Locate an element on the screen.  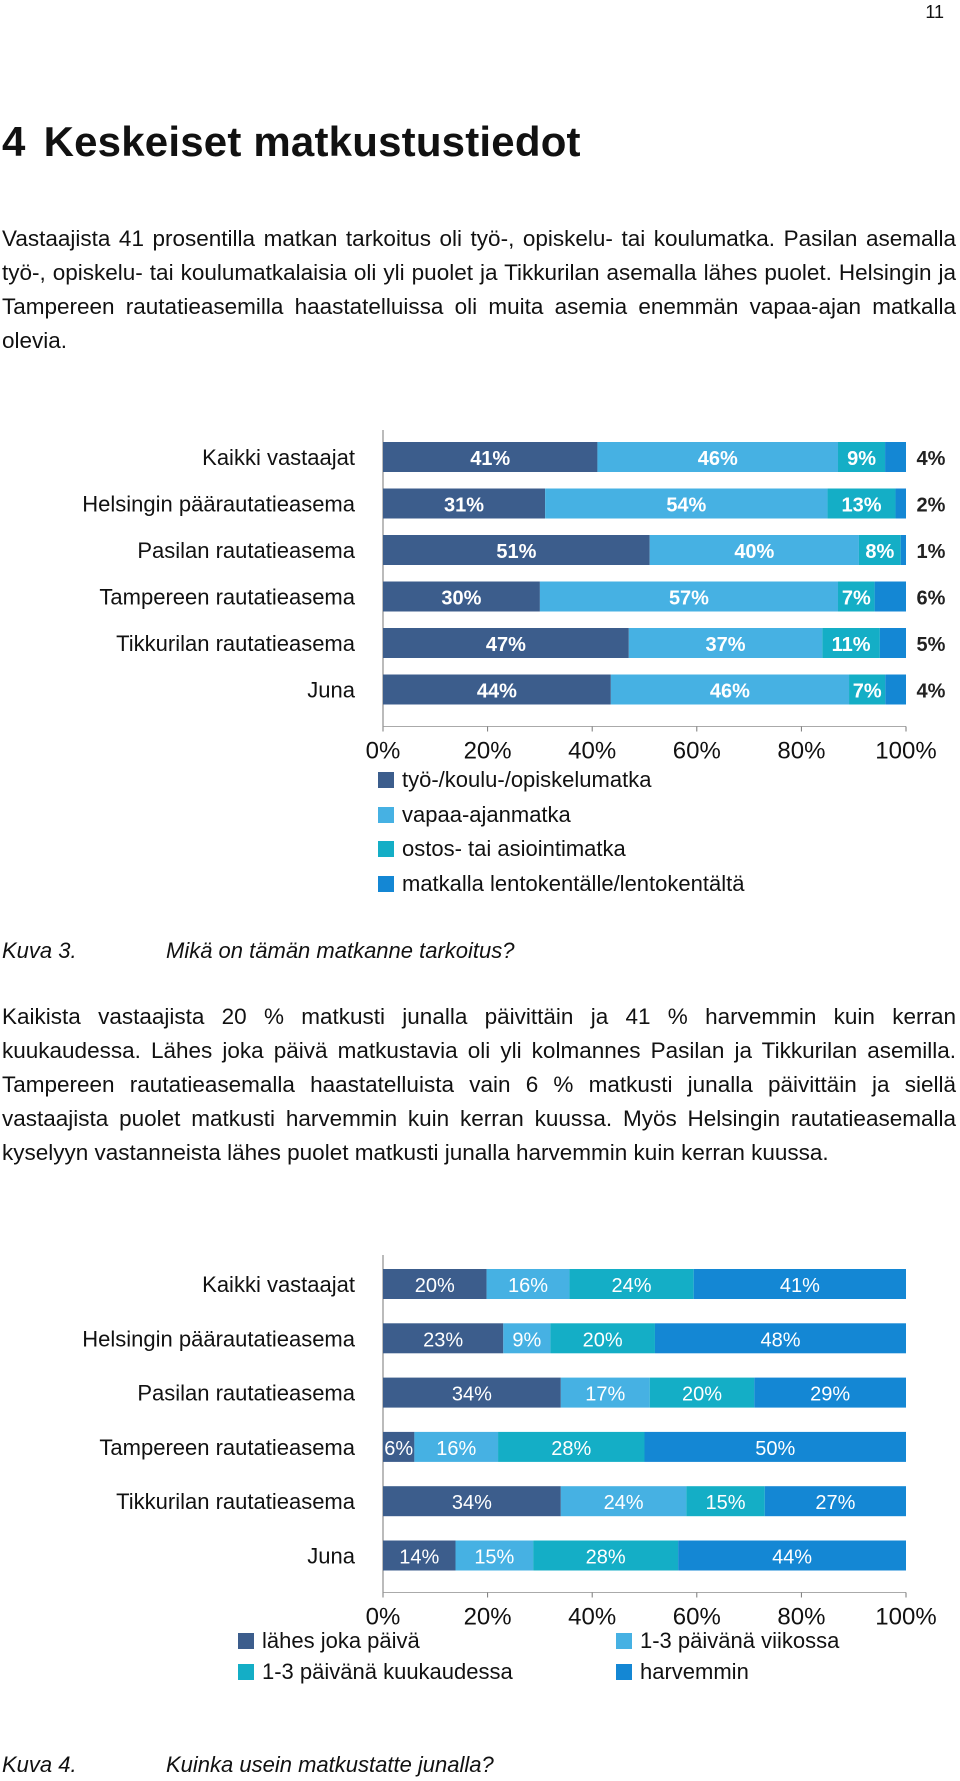
data-label: 16% is located at coordinates (528, 1286).